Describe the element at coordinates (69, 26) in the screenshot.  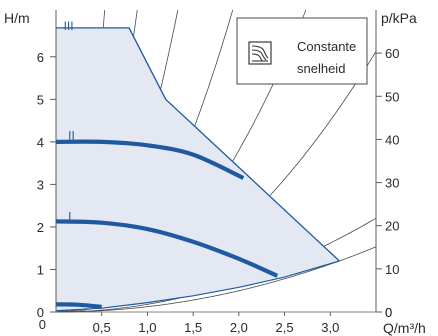
I see `speed-label: III` at that location.